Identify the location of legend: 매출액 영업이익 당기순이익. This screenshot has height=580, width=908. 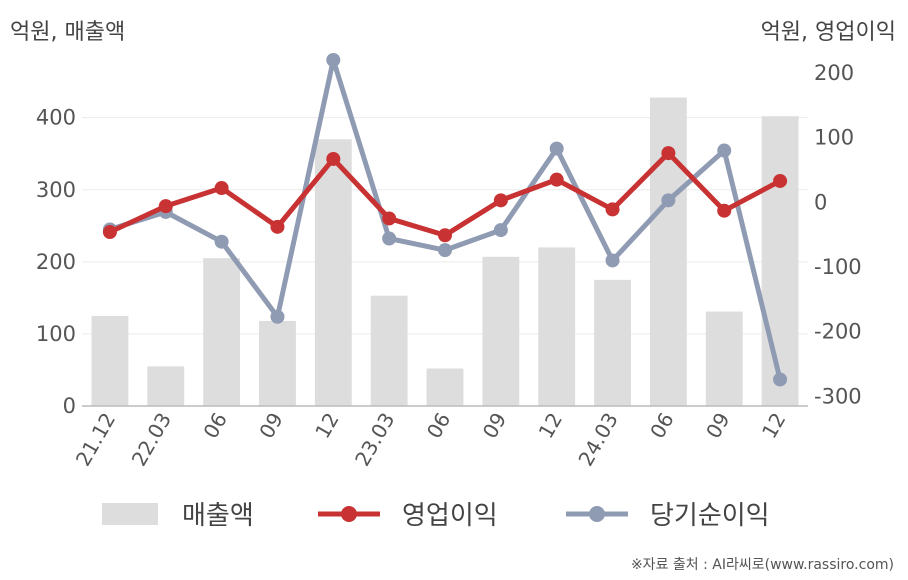
(436, 516).